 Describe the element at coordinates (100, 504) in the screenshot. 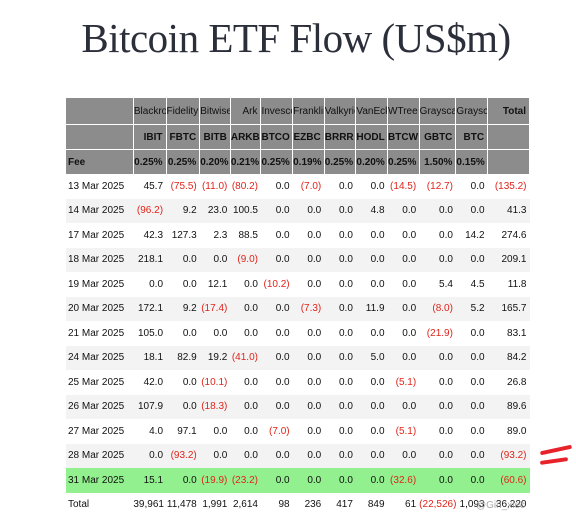

I see `total-row-label: Total` at that location.